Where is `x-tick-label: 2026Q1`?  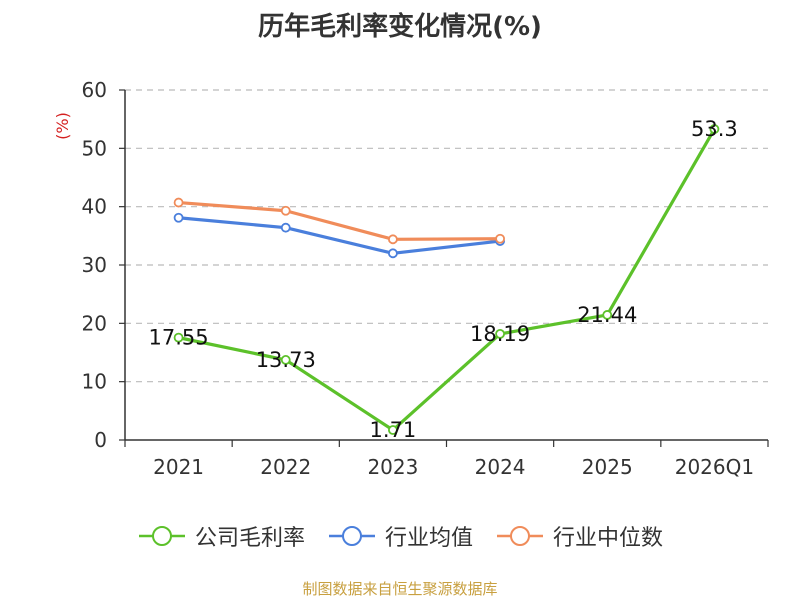
x-tick-label: 2026Q1 is located at coordinates (714, 467).